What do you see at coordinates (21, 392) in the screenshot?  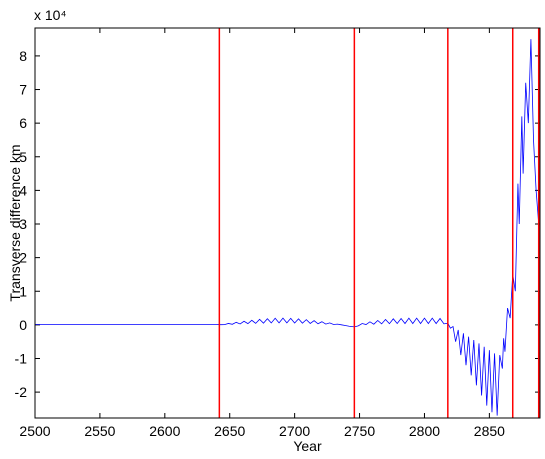 I see `y-tick-label: -2` at bounding box center [21, 392].